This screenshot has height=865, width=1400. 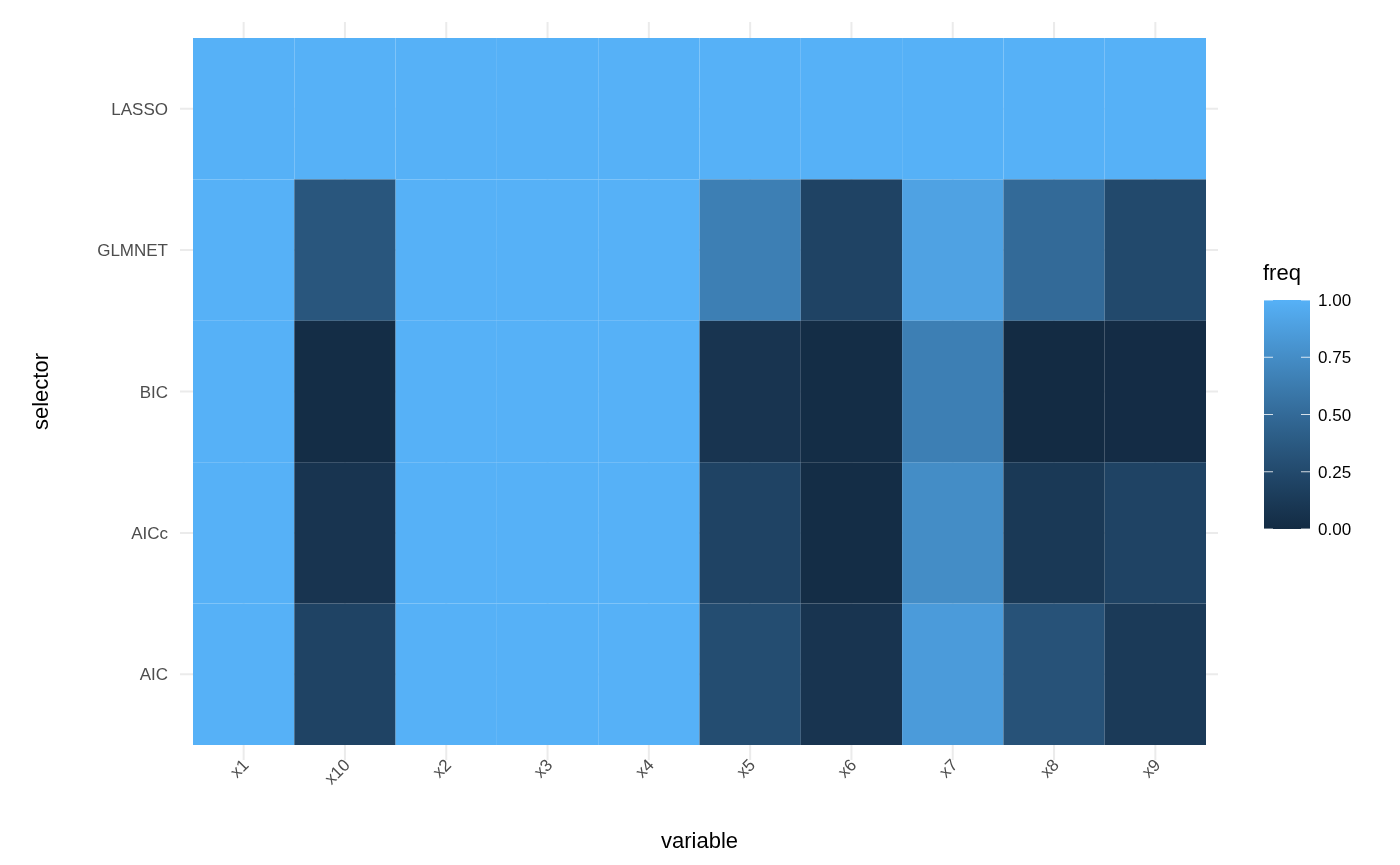 I want to click on x-tick-label: x10, so click(x=337, y=772).